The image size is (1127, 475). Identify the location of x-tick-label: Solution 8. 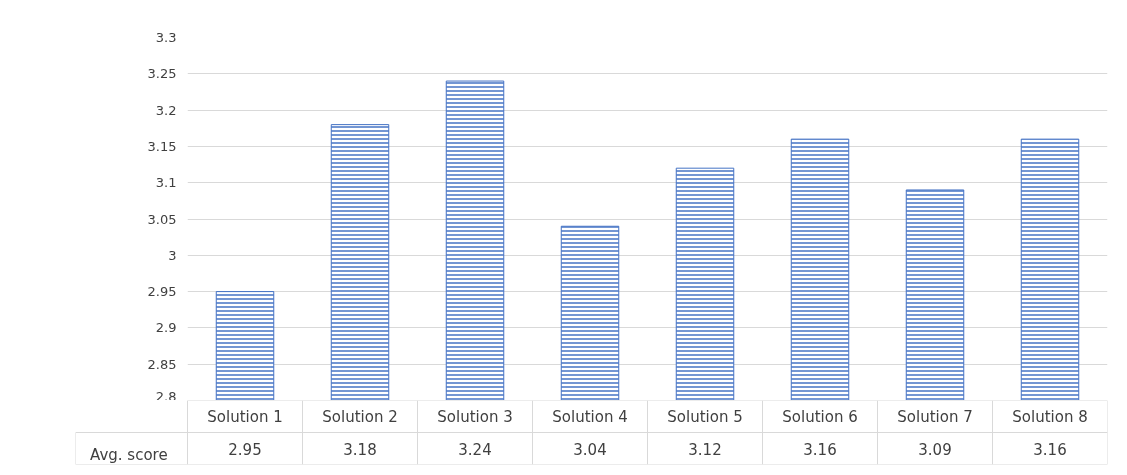
(1050, 416).